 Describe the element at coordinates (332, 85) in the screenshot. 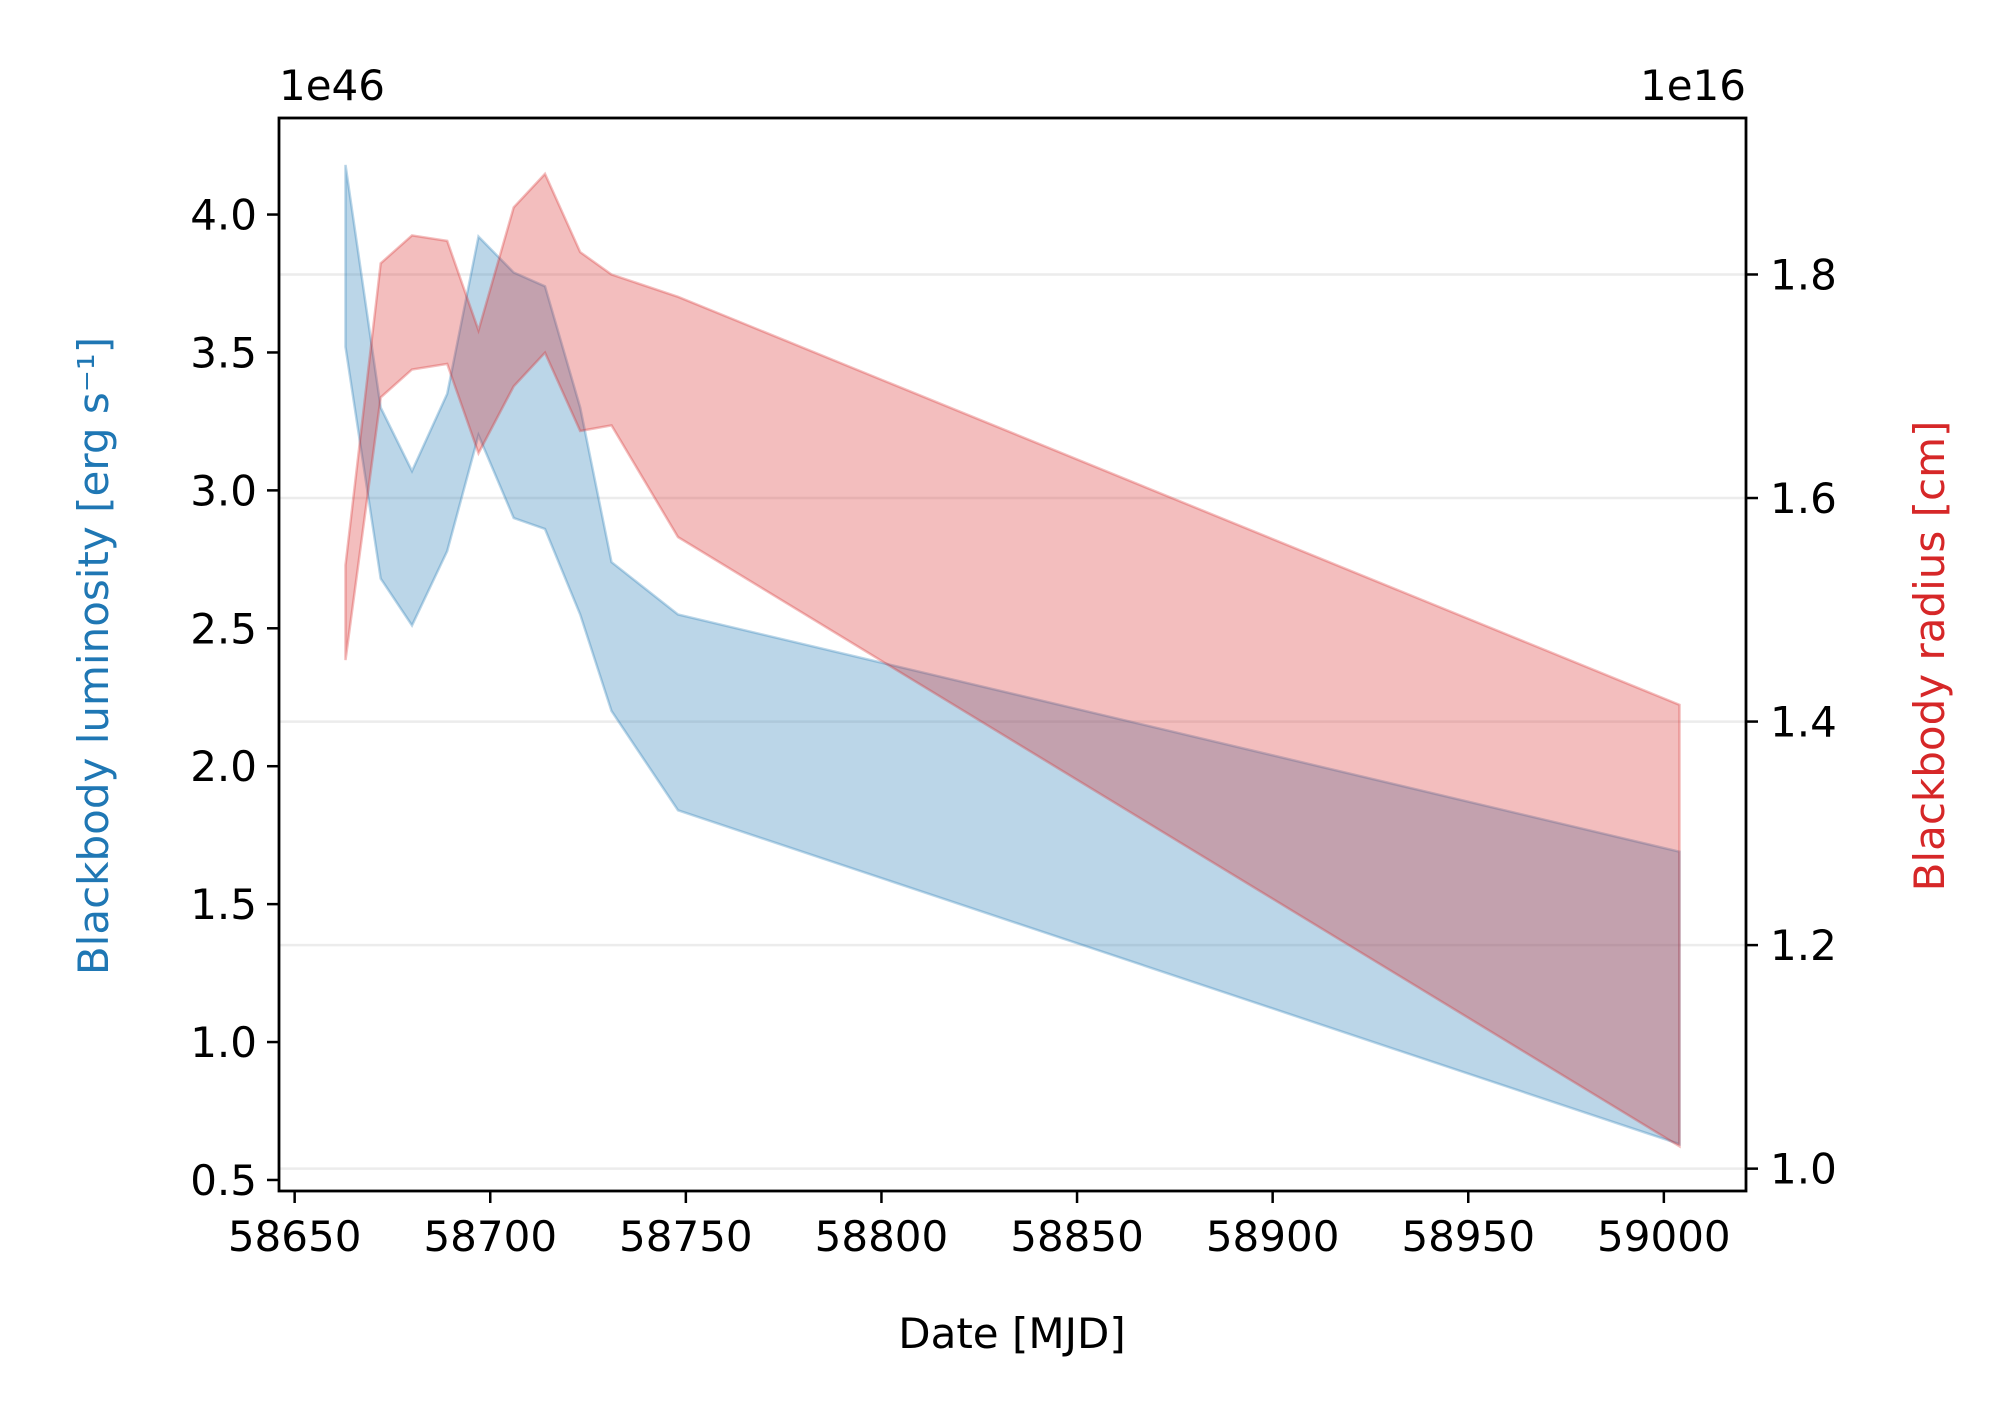

I see `left-offset-label: 1e46` at that location.